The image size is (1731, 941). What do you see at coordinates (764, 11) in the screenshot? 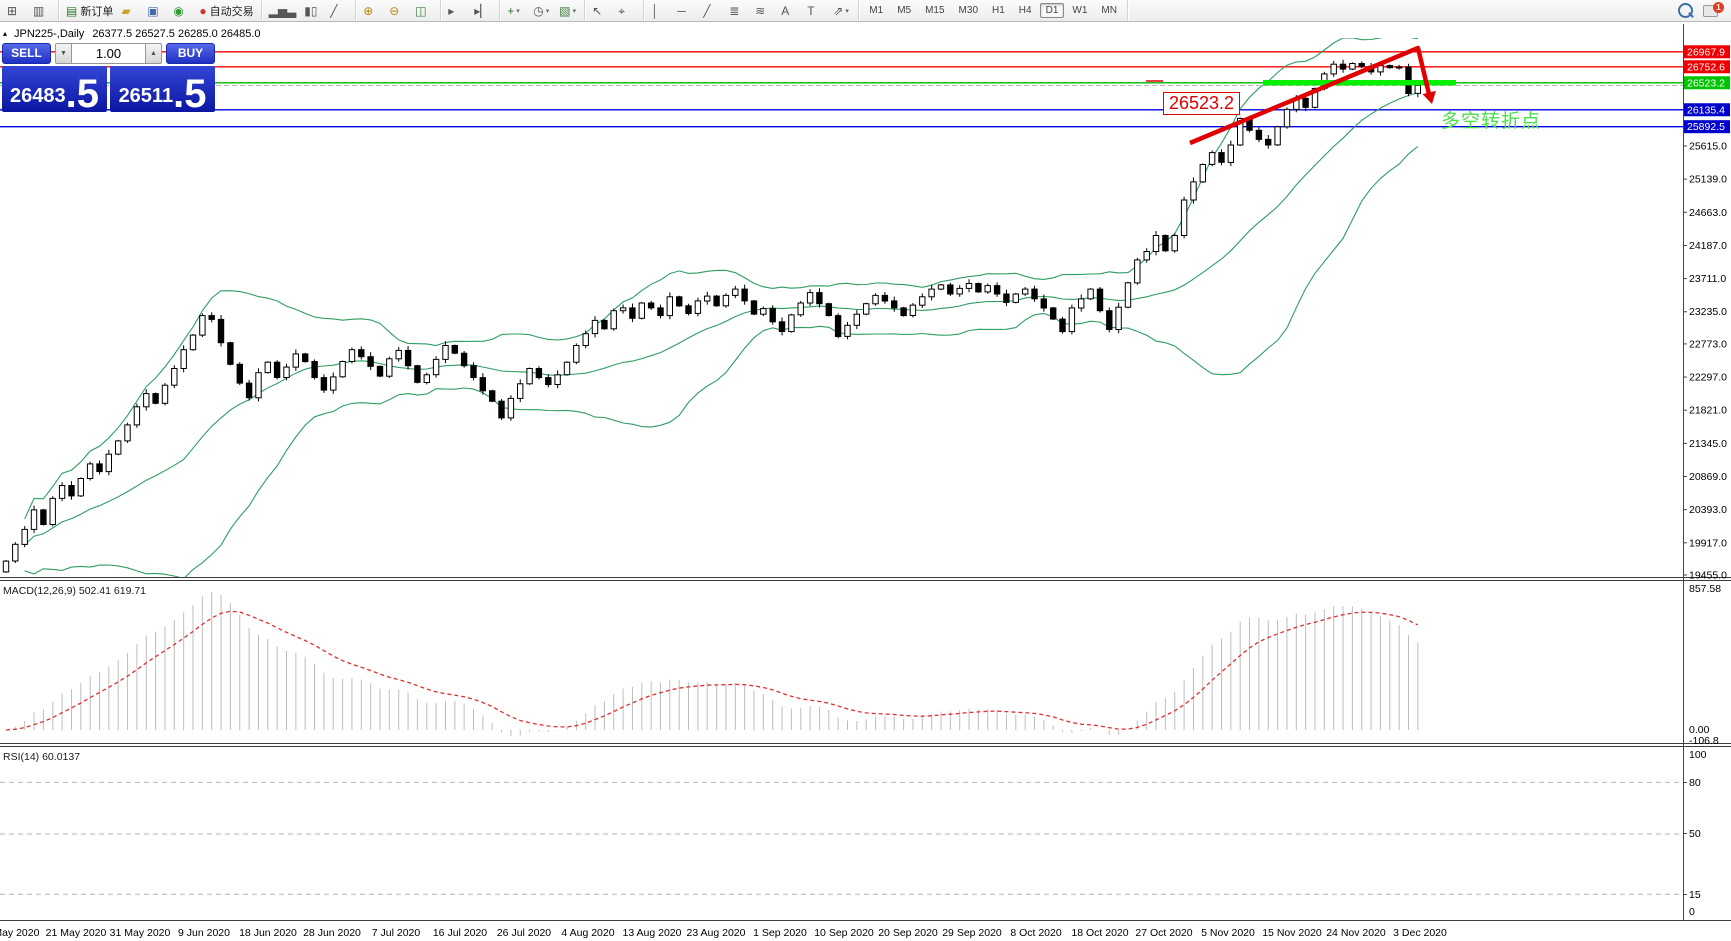
I see `fibonacci-button: ≋` at bounding box center [764, 11].